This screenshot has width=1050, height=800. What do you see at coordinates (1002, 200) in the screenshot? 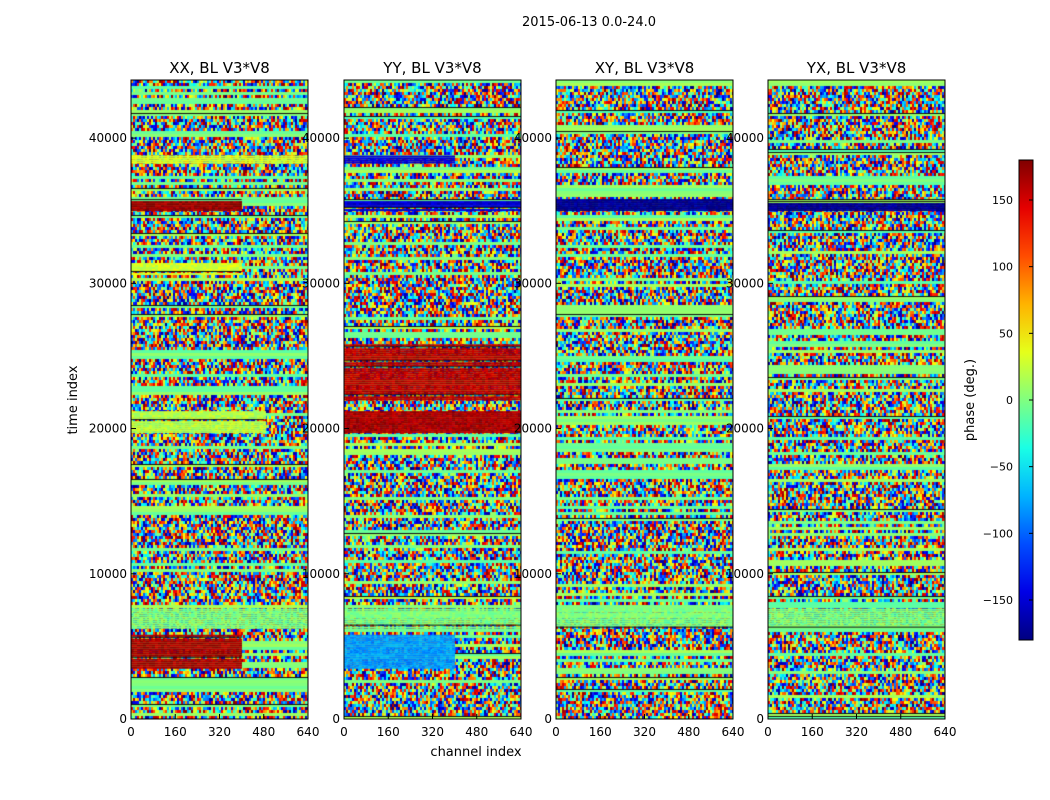
I see `colorbar-tick-label: 150` at bounding box center [1002, 200].